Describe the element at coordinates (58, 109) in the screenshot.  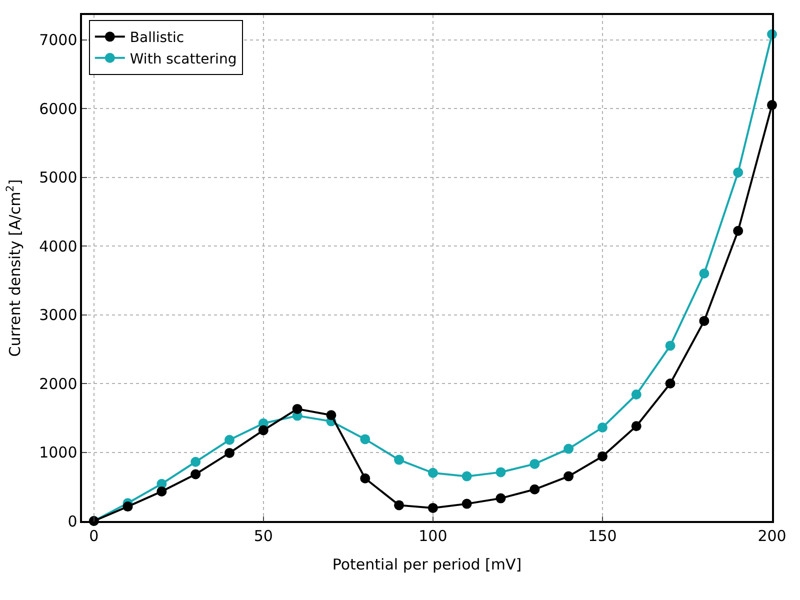
I see `y-tick-label: 6000` at that location.